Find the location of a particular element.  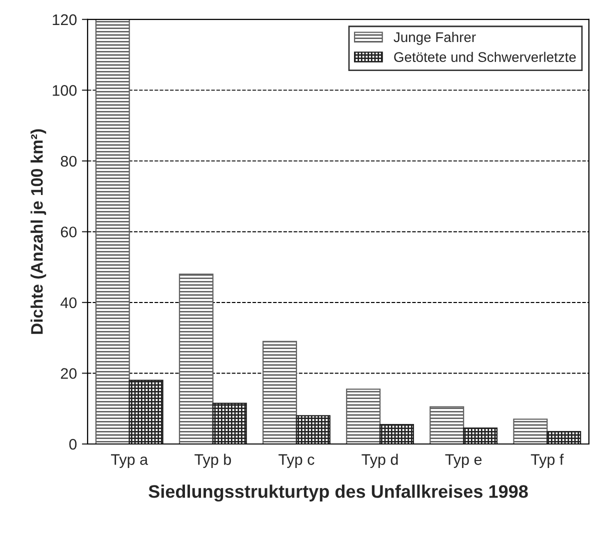

y-tick-label: 60 is located at coordinates (68, 232).